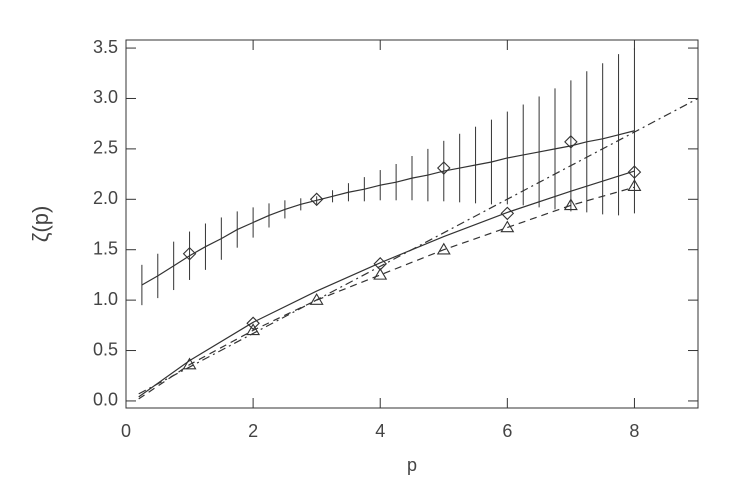 Image resolution: width=736 pixels, height=490 pixels. What do you see at coordinates (507, 431) in the screenshot?
I see `x-tick-label: 6` at bounding box center [507, 431].